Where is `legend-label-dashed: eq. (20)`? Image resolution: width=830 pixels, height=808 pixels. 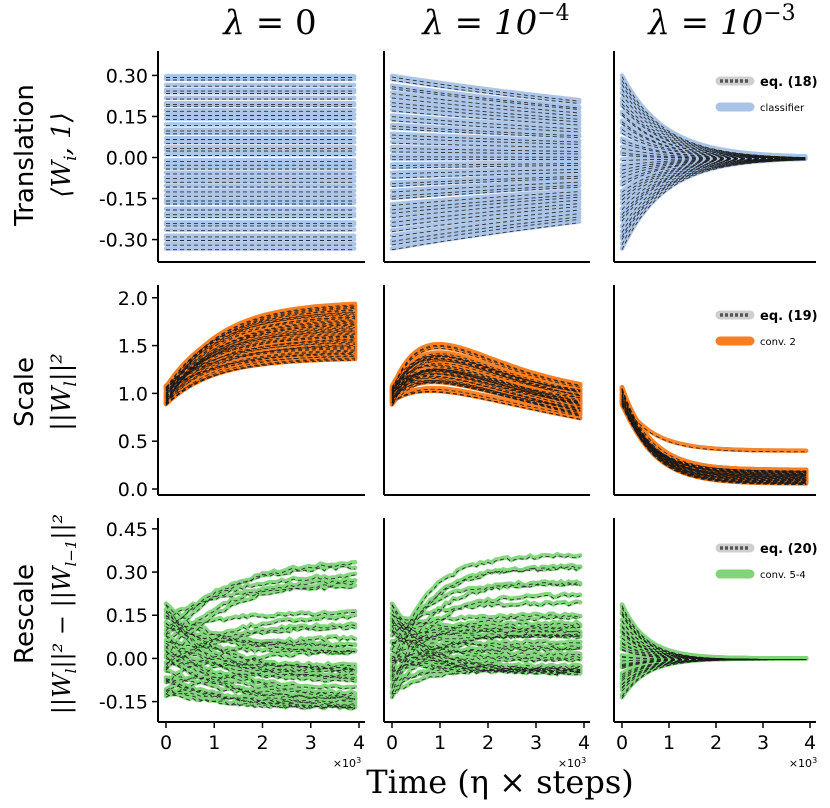
legend-label-dashed: eq. (20) is located at coordinates (789, 549).